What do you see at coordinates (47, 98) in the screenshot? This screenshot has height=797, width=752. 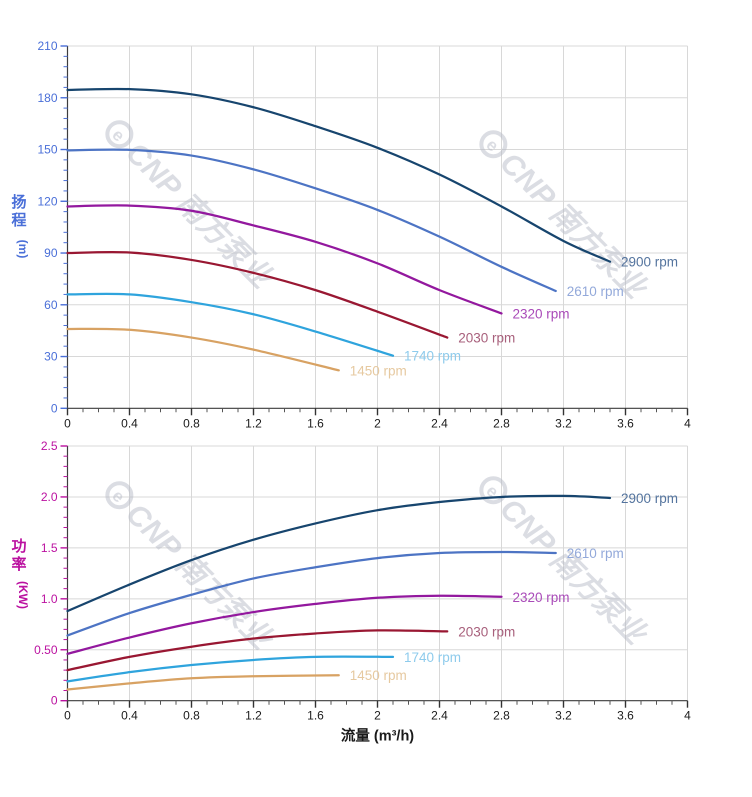 I see `y-tick-label: 180` at bounding box center [47, 98].